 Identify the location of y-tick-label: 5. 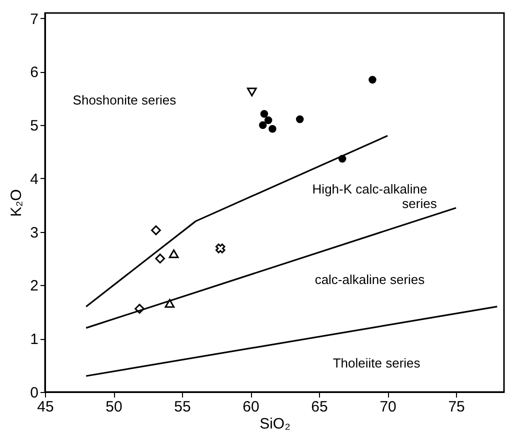
(34, 126).